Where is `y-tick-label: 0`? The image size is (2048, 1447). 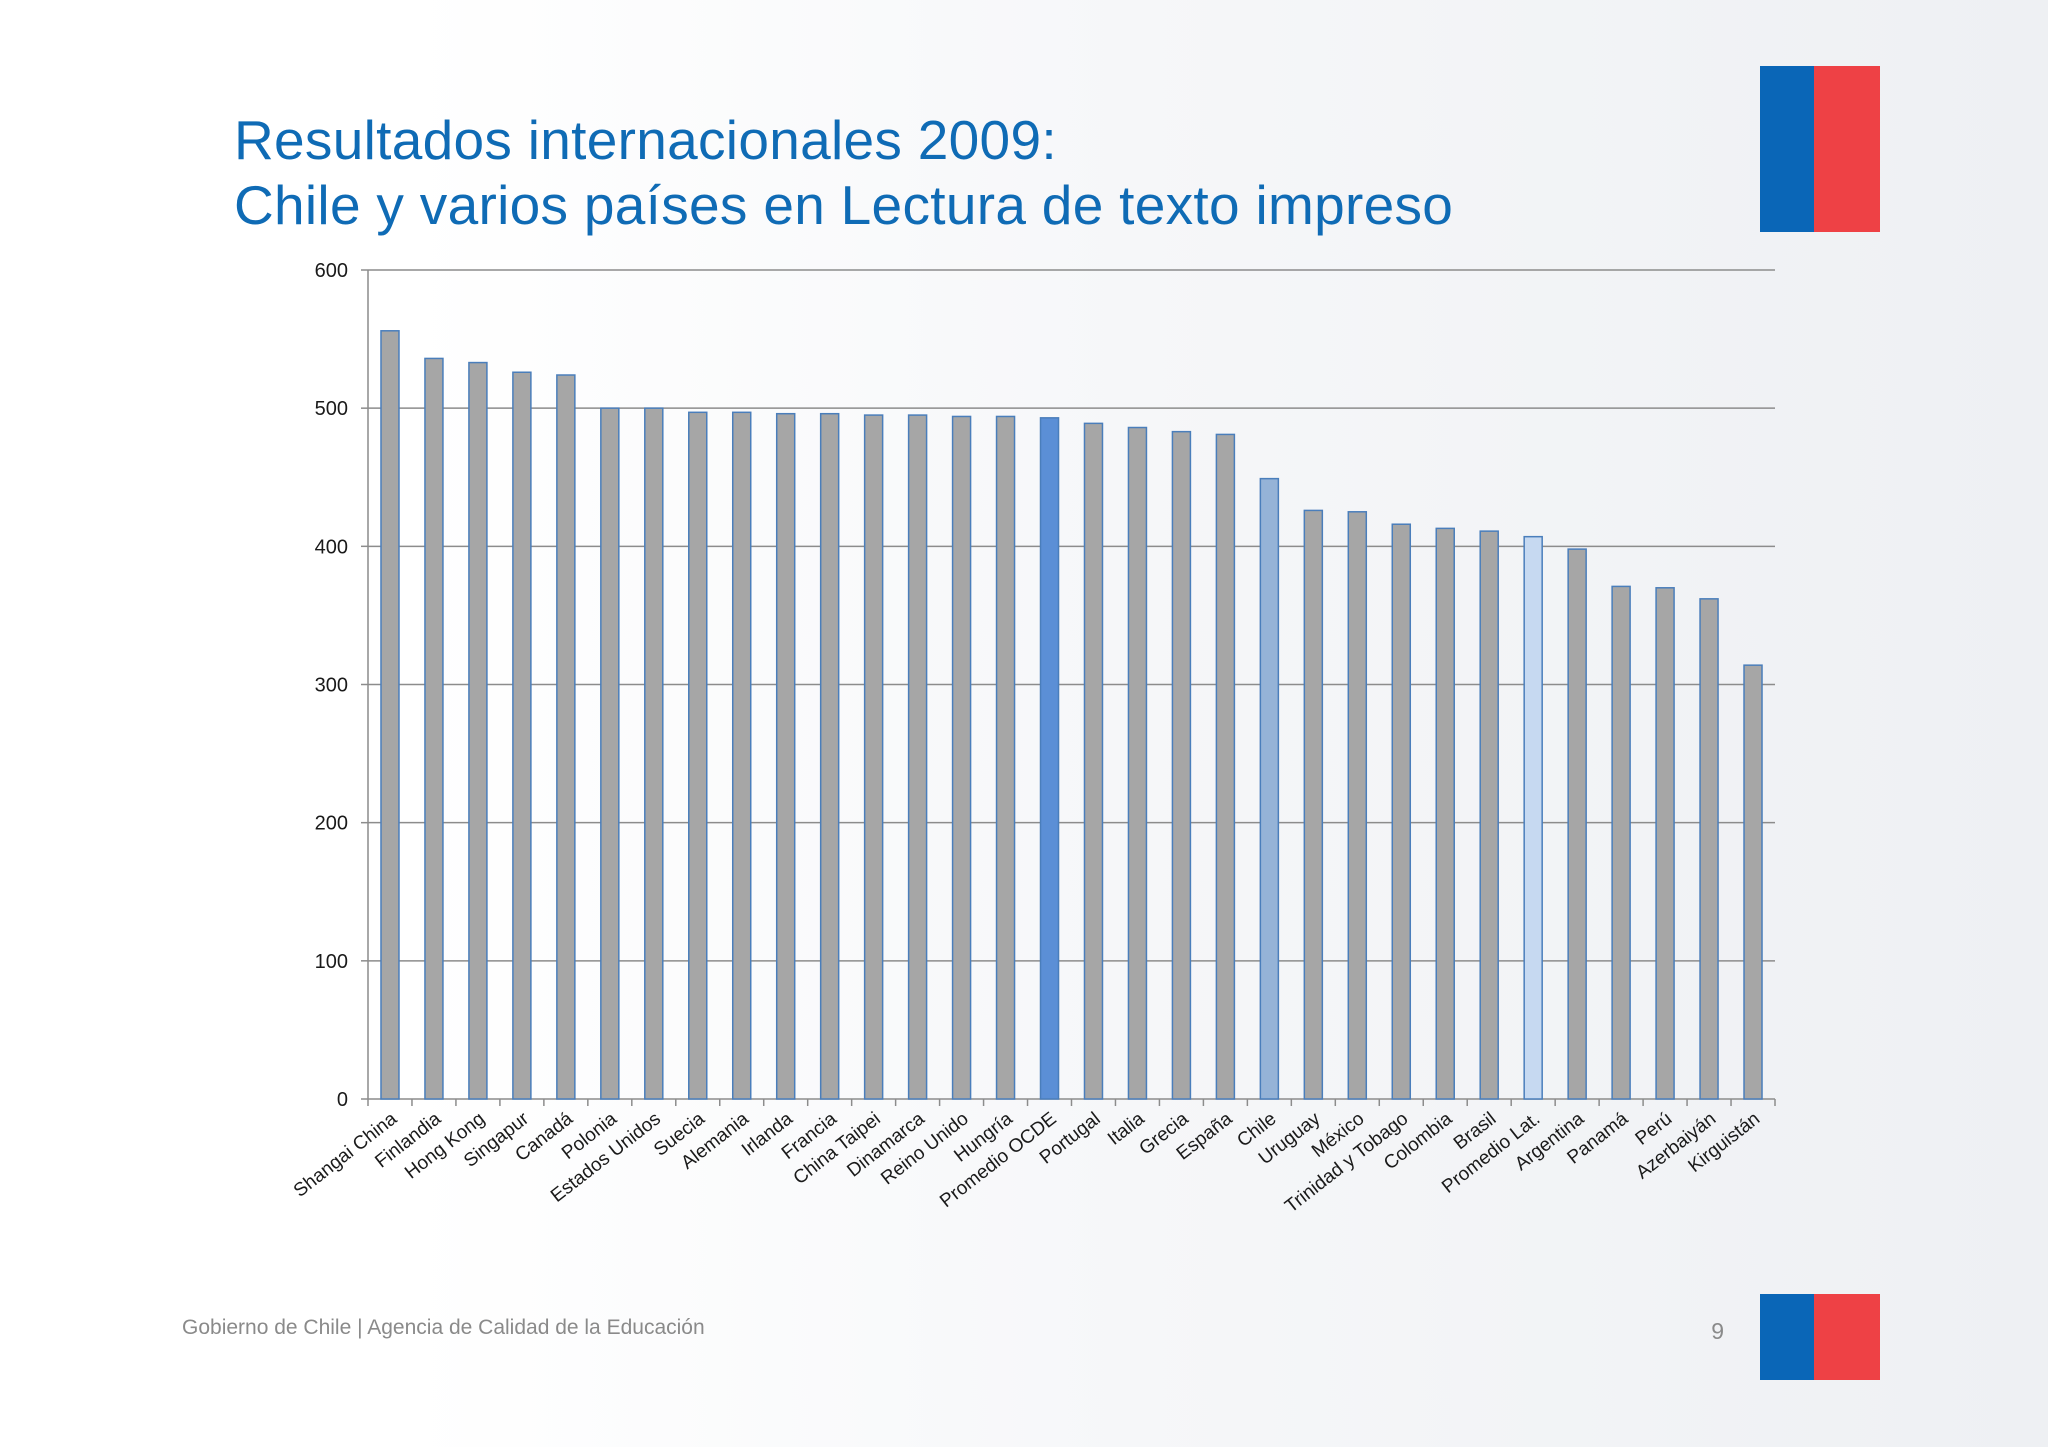
y-tick-label: 0 is located at coordinates (342, 1100).